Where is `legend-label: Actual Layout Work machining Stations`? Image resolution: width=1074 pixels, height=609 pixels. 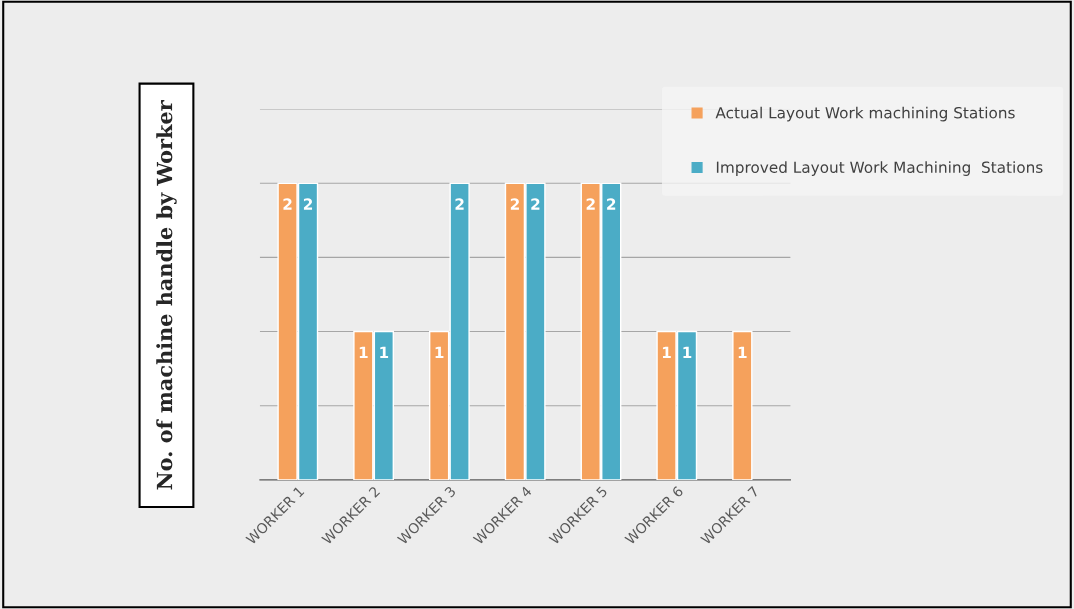
legend-label: Actual Layout Work machining Stations is located at coordinates (865, 114).